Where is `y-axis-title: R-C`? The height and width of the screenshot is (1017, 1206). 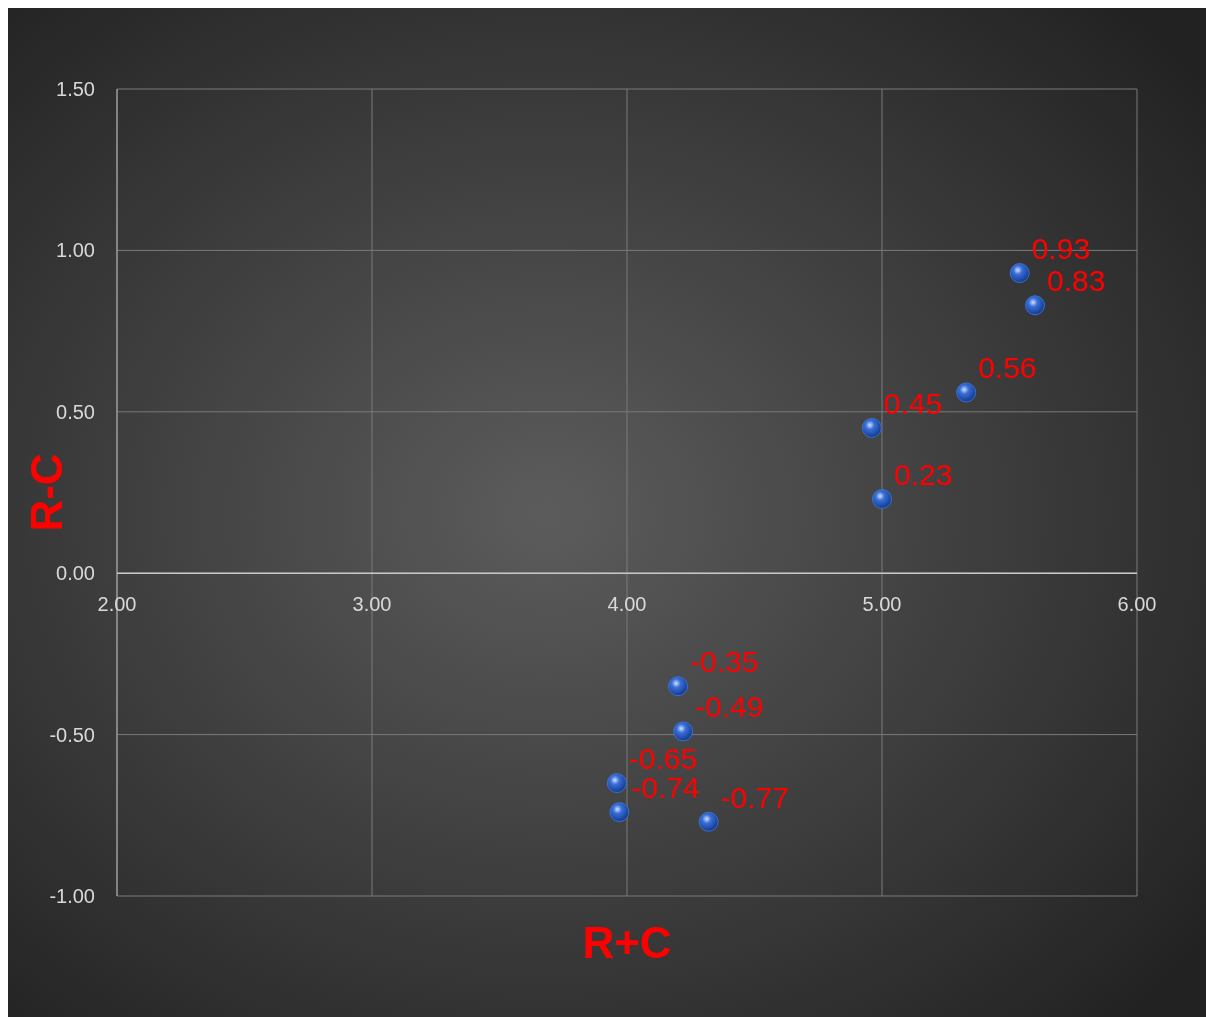 y-axis-title: R-C is located at coordinates (46, 492).